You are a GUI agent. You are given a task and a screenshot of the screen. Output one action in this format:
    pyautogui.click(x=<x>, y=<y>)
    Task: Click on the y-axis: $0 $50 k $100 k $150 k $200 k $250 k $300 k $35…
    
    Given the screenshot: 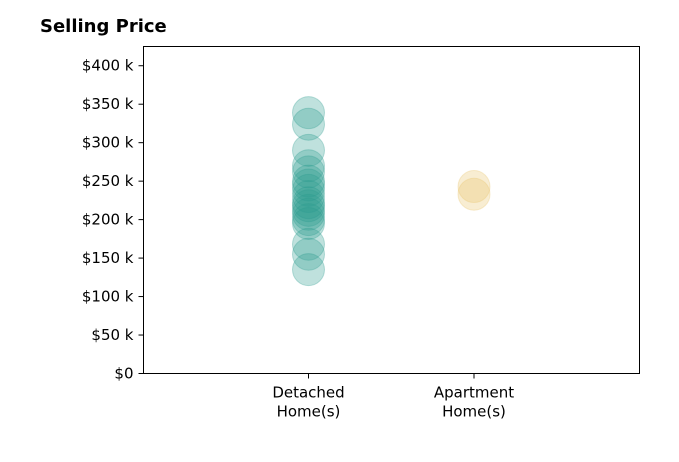 What is the action you would take?
    pyautogui.click(x=113, y=220)
    